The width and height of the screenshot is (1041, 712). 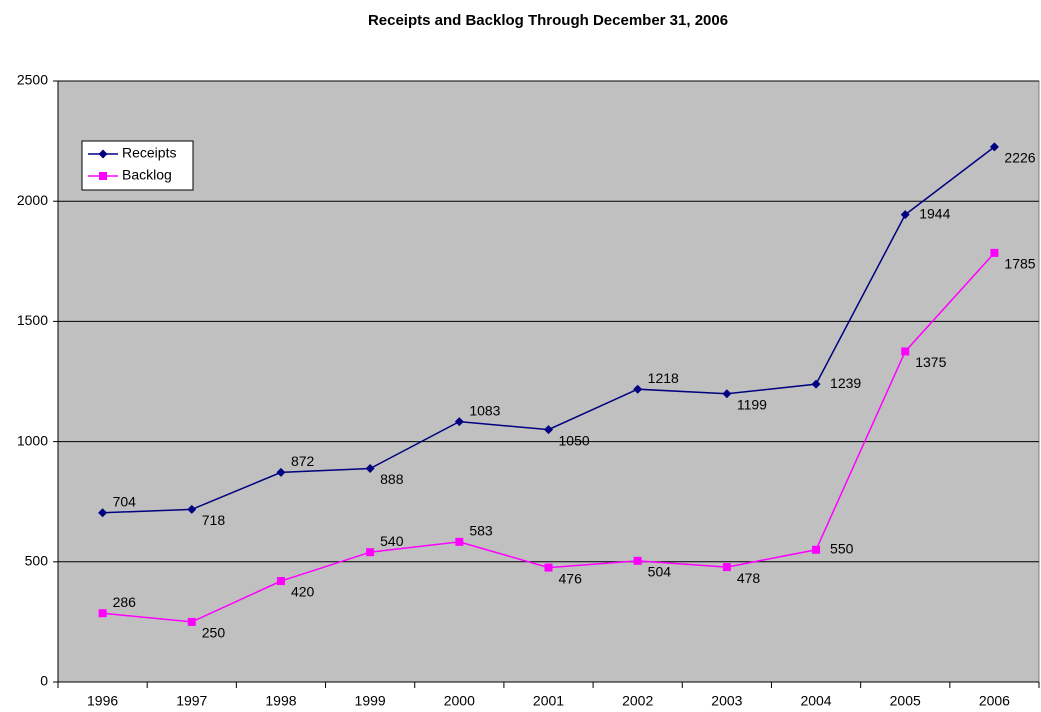 I want to click on x-tick-label: 2003, so click(x=726, y=701).